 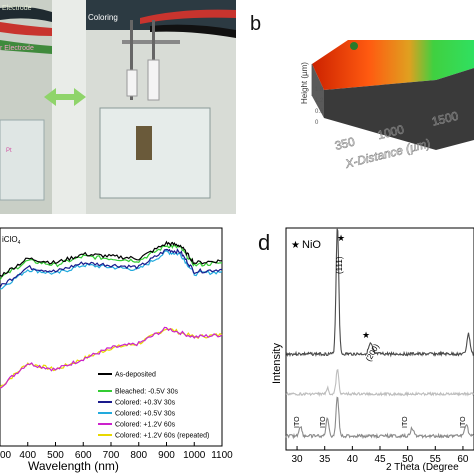 What do you see at coordinates (145, 403) in the screenshot?
I see `legend-label: Colored: +0.3V 30s` at bounding box center [145, 403].